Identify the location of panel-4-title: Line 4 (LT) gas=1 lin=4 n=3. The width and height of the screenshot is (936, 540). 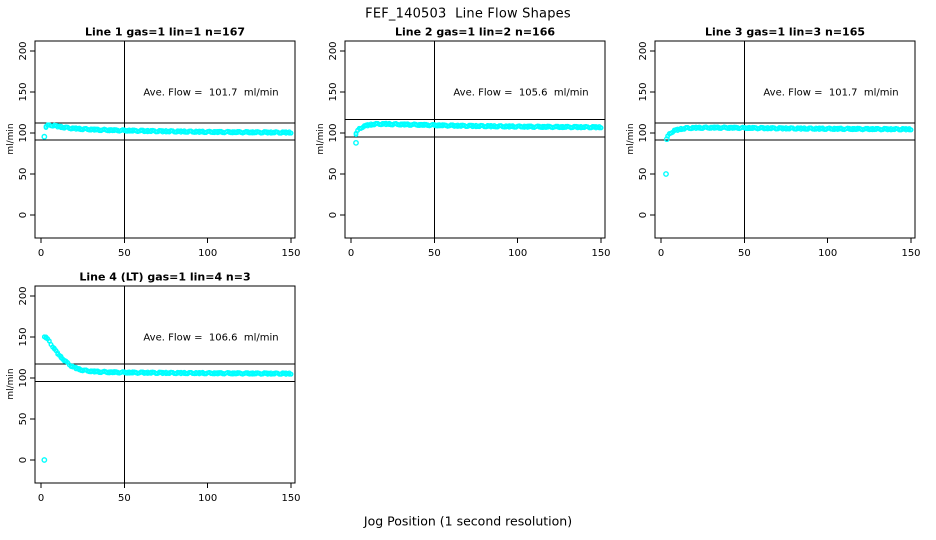
(165, 277).